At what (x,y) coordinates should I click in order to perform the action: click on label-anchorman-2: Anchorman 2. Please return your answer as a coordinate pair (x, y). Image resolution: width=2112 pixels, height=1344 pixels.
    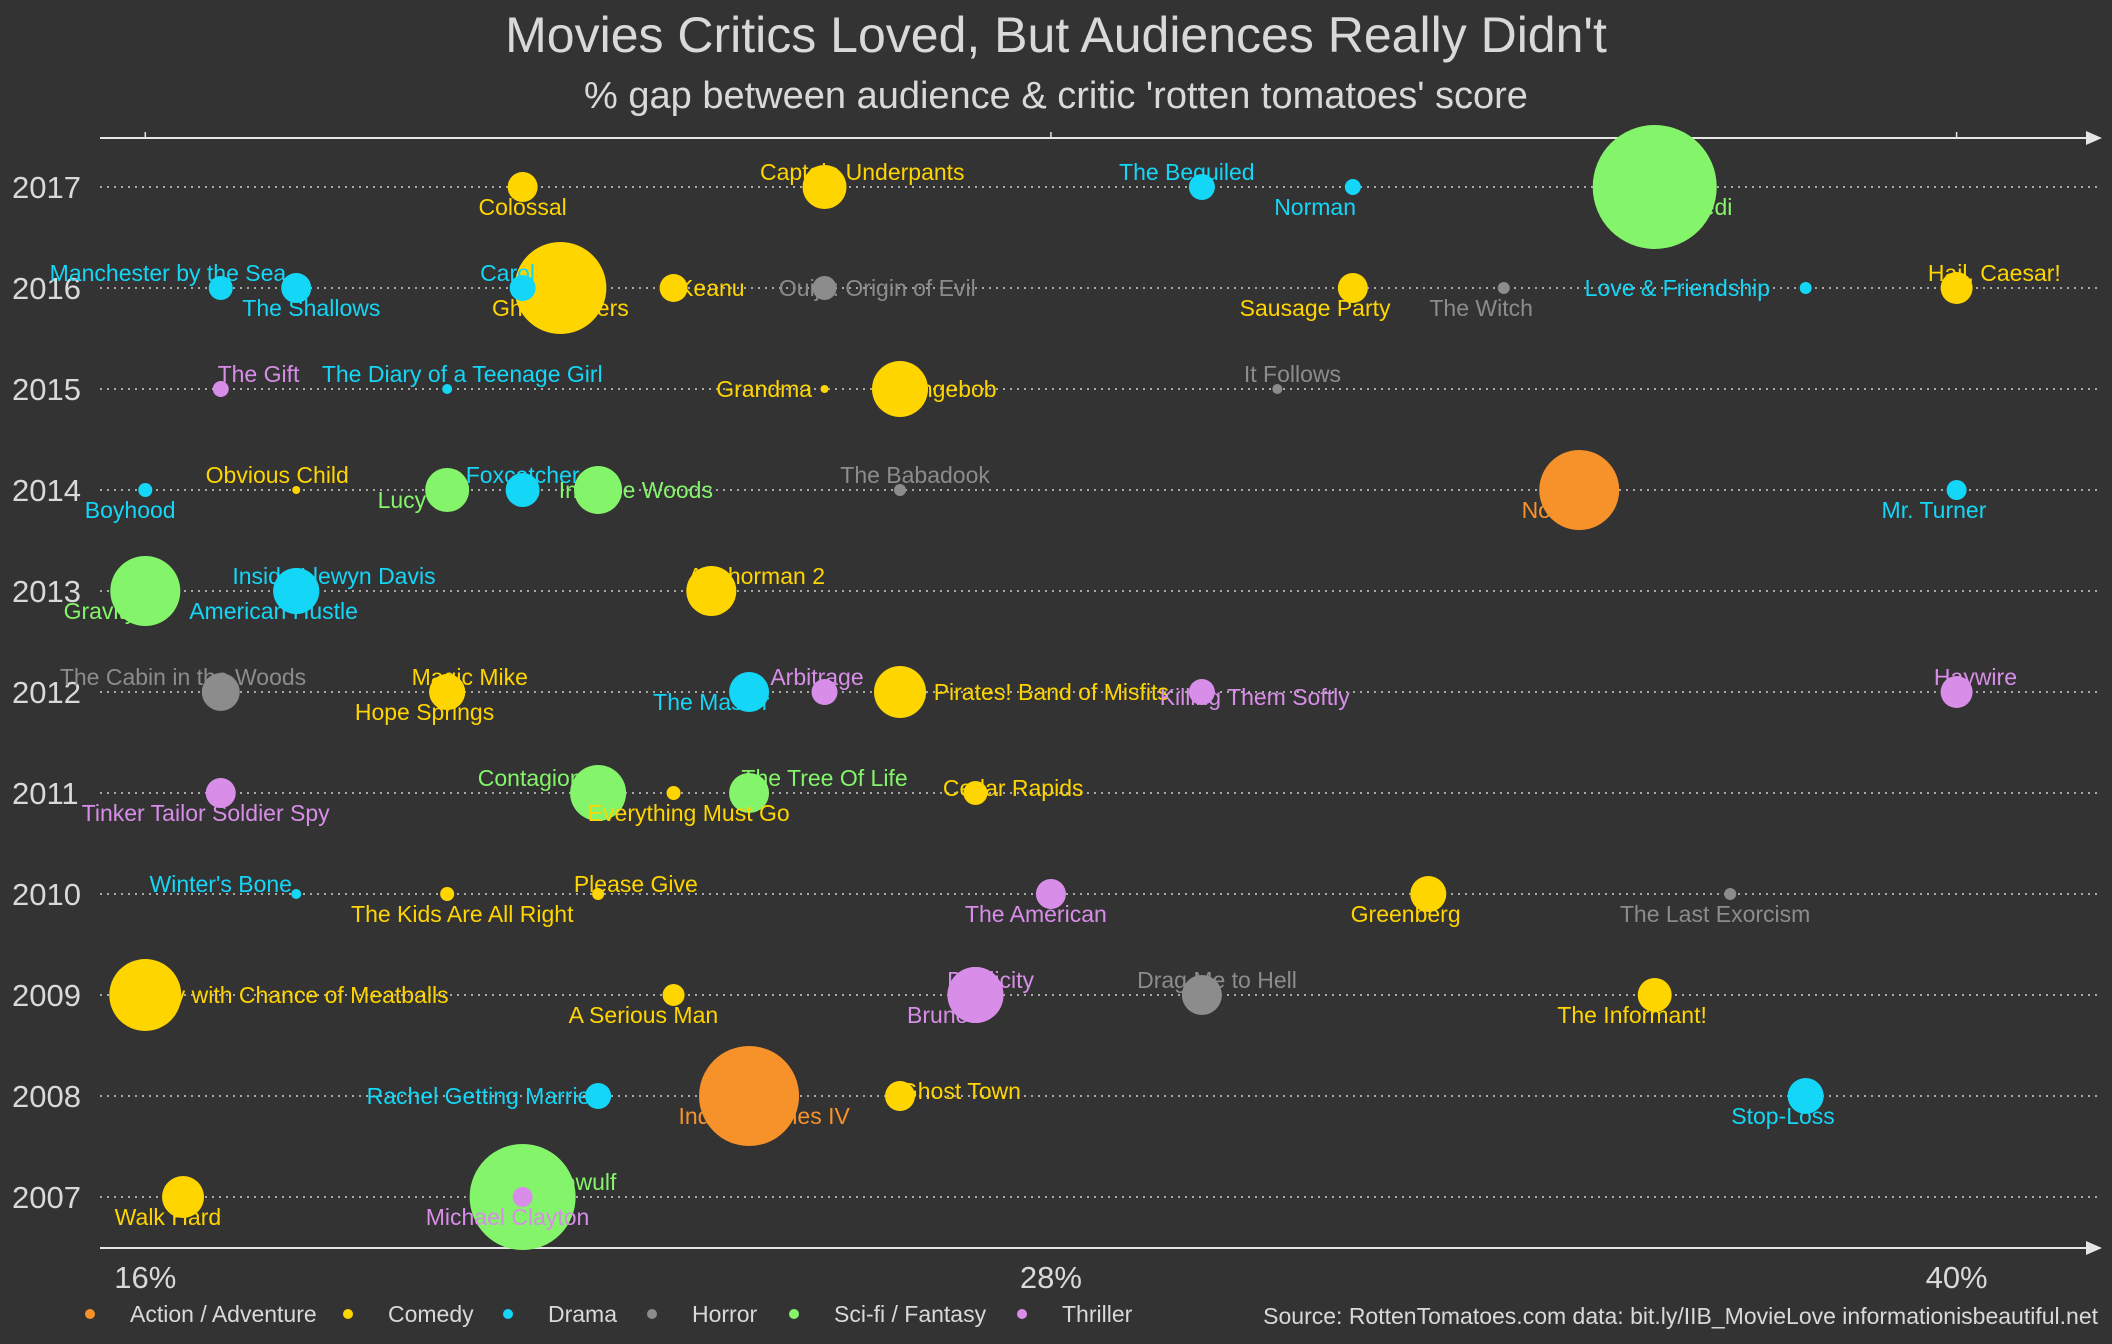
    Looking at the image, I should click on (756, 576).